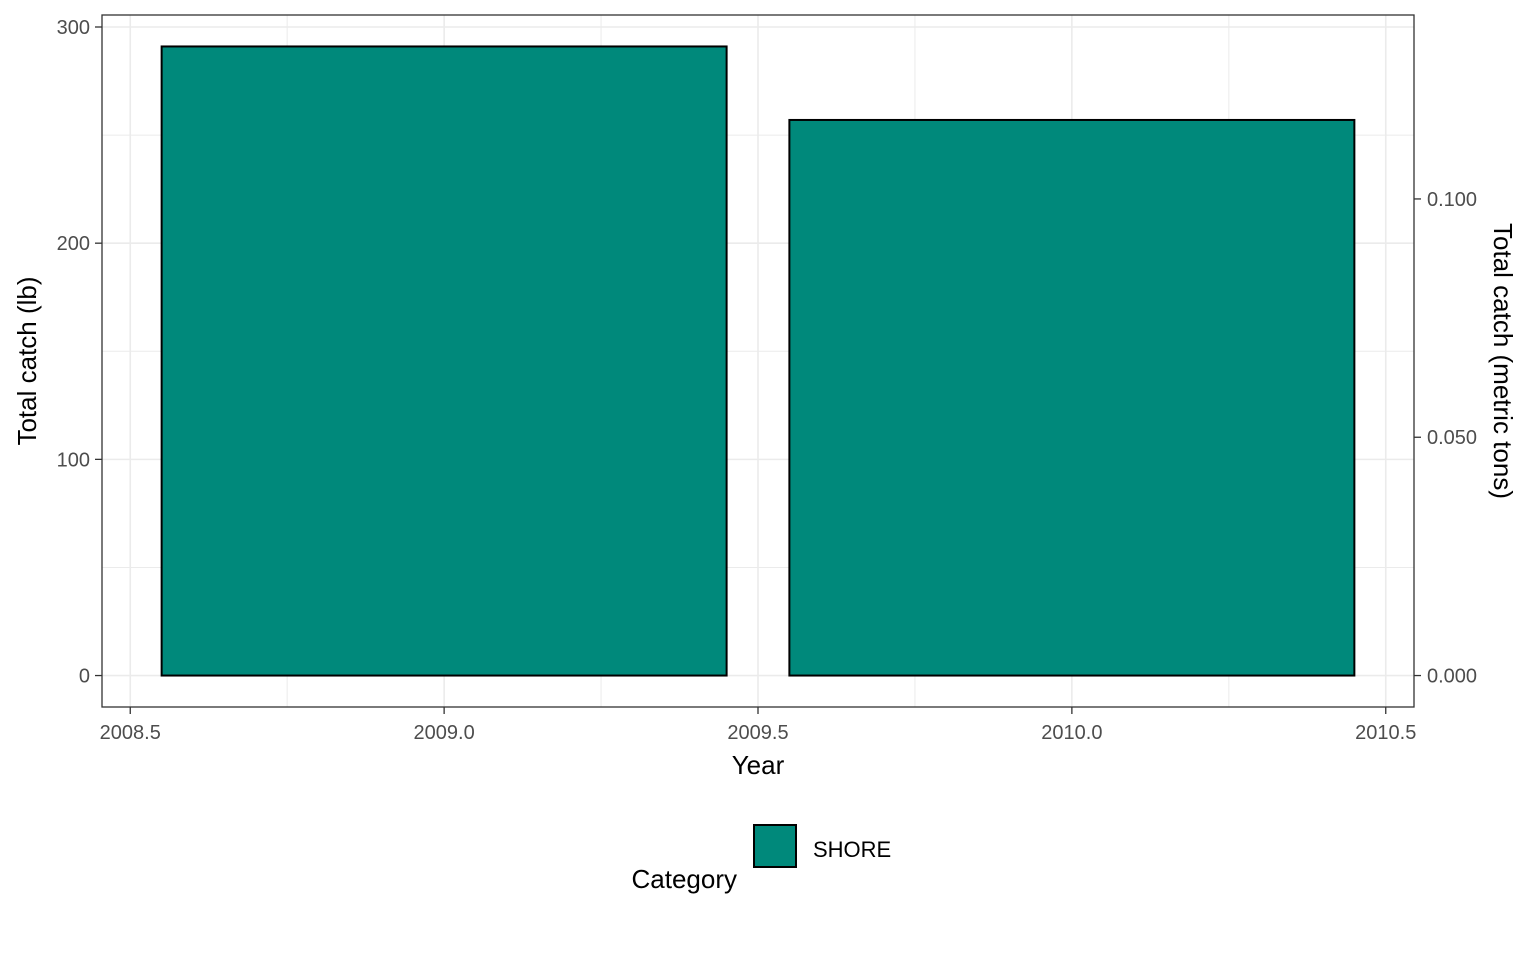  Describe the element at coordinates (758, 765) in the screenshot. I see `x-axis-title: Year` at that location.